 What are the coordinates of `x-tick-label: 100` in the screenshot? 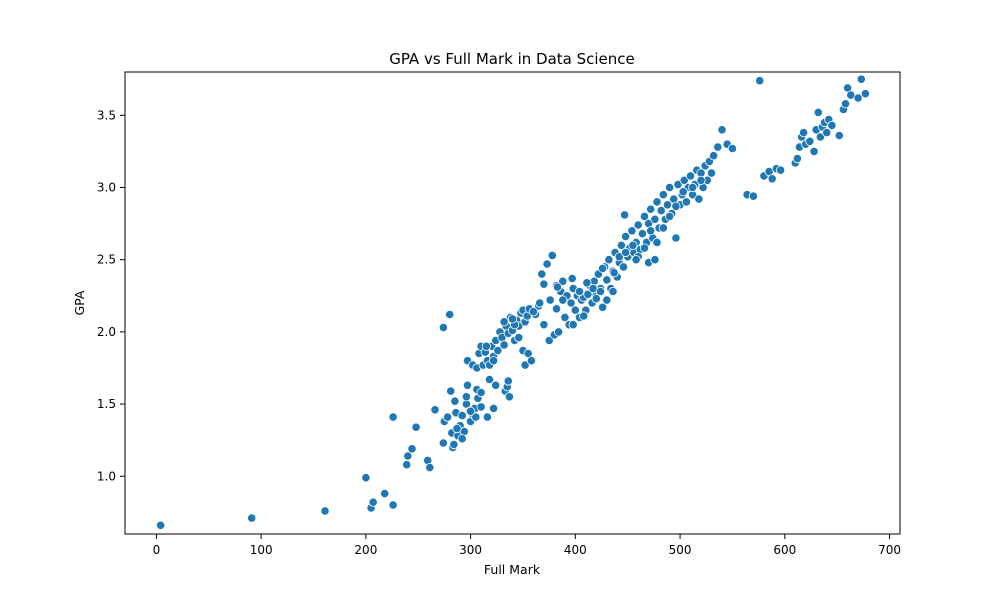 It's located at (261, 550).